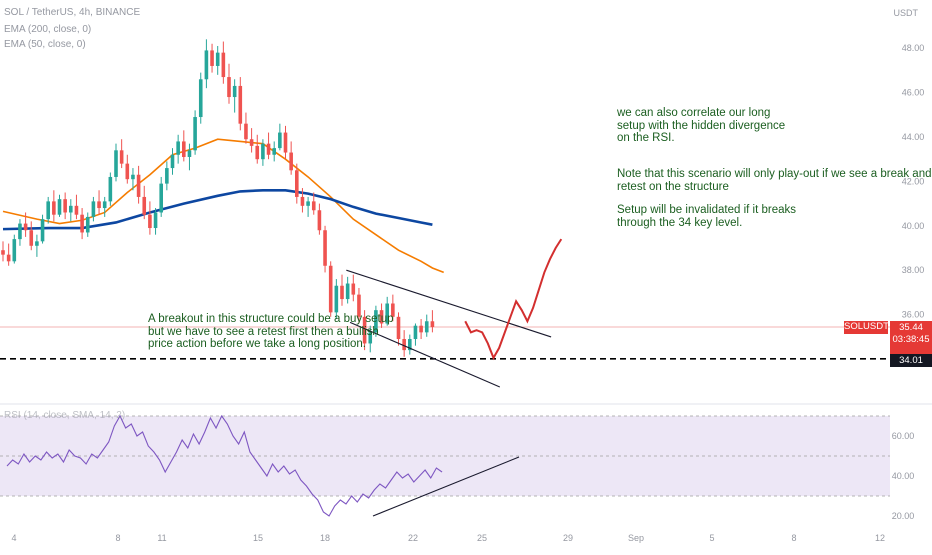 This screenshot has height=555, width=932. I want to click on price-tick-label: 36.00, so click(913, 315).